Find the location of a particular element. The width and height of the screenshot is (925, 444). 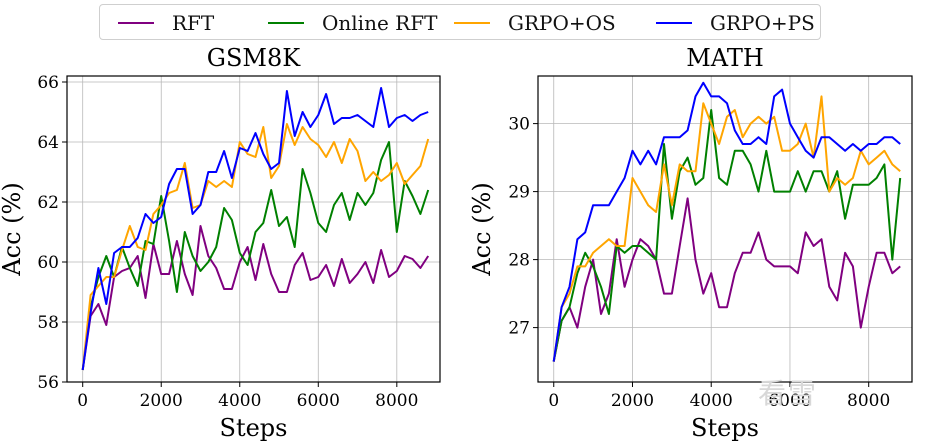

legend: RFT Online RFT GRPO+OS GRPO+PS is located at coordinates (460, 22).